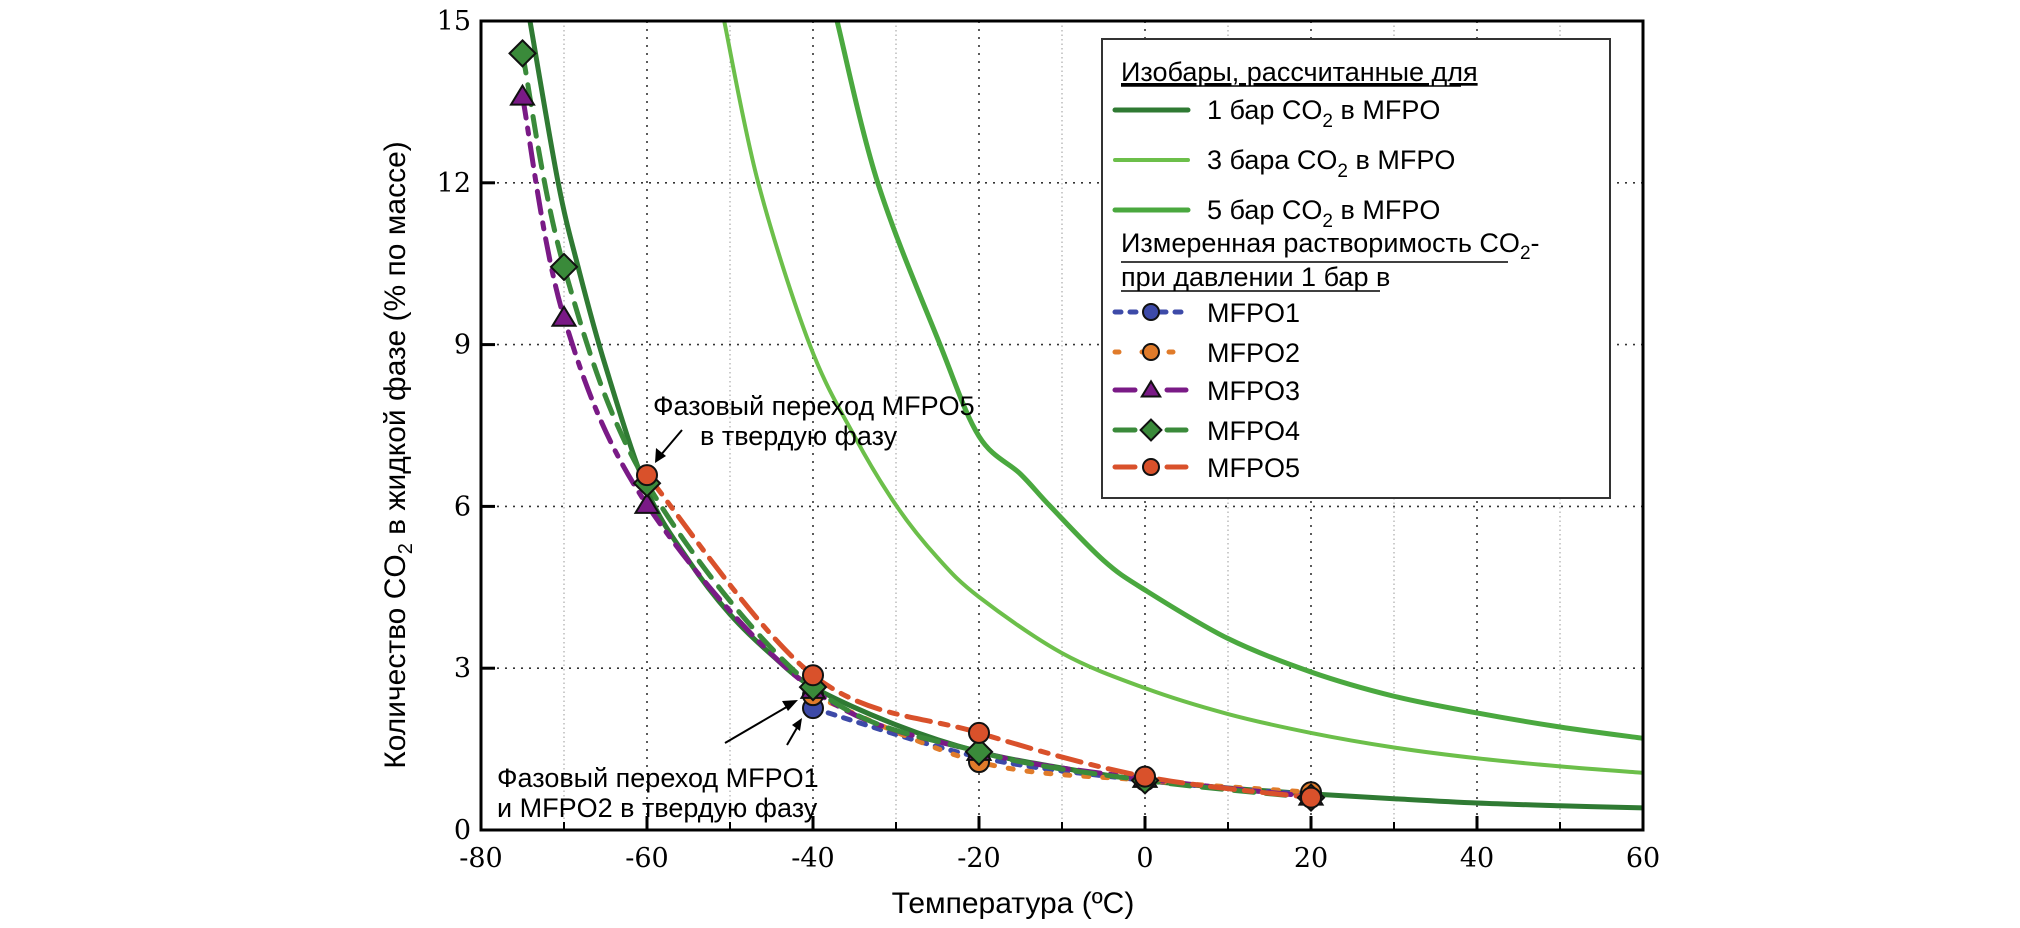  I want to click on legend-heading-measured-line1: Измеренная растворимость CO2-, so click(1330, 246).